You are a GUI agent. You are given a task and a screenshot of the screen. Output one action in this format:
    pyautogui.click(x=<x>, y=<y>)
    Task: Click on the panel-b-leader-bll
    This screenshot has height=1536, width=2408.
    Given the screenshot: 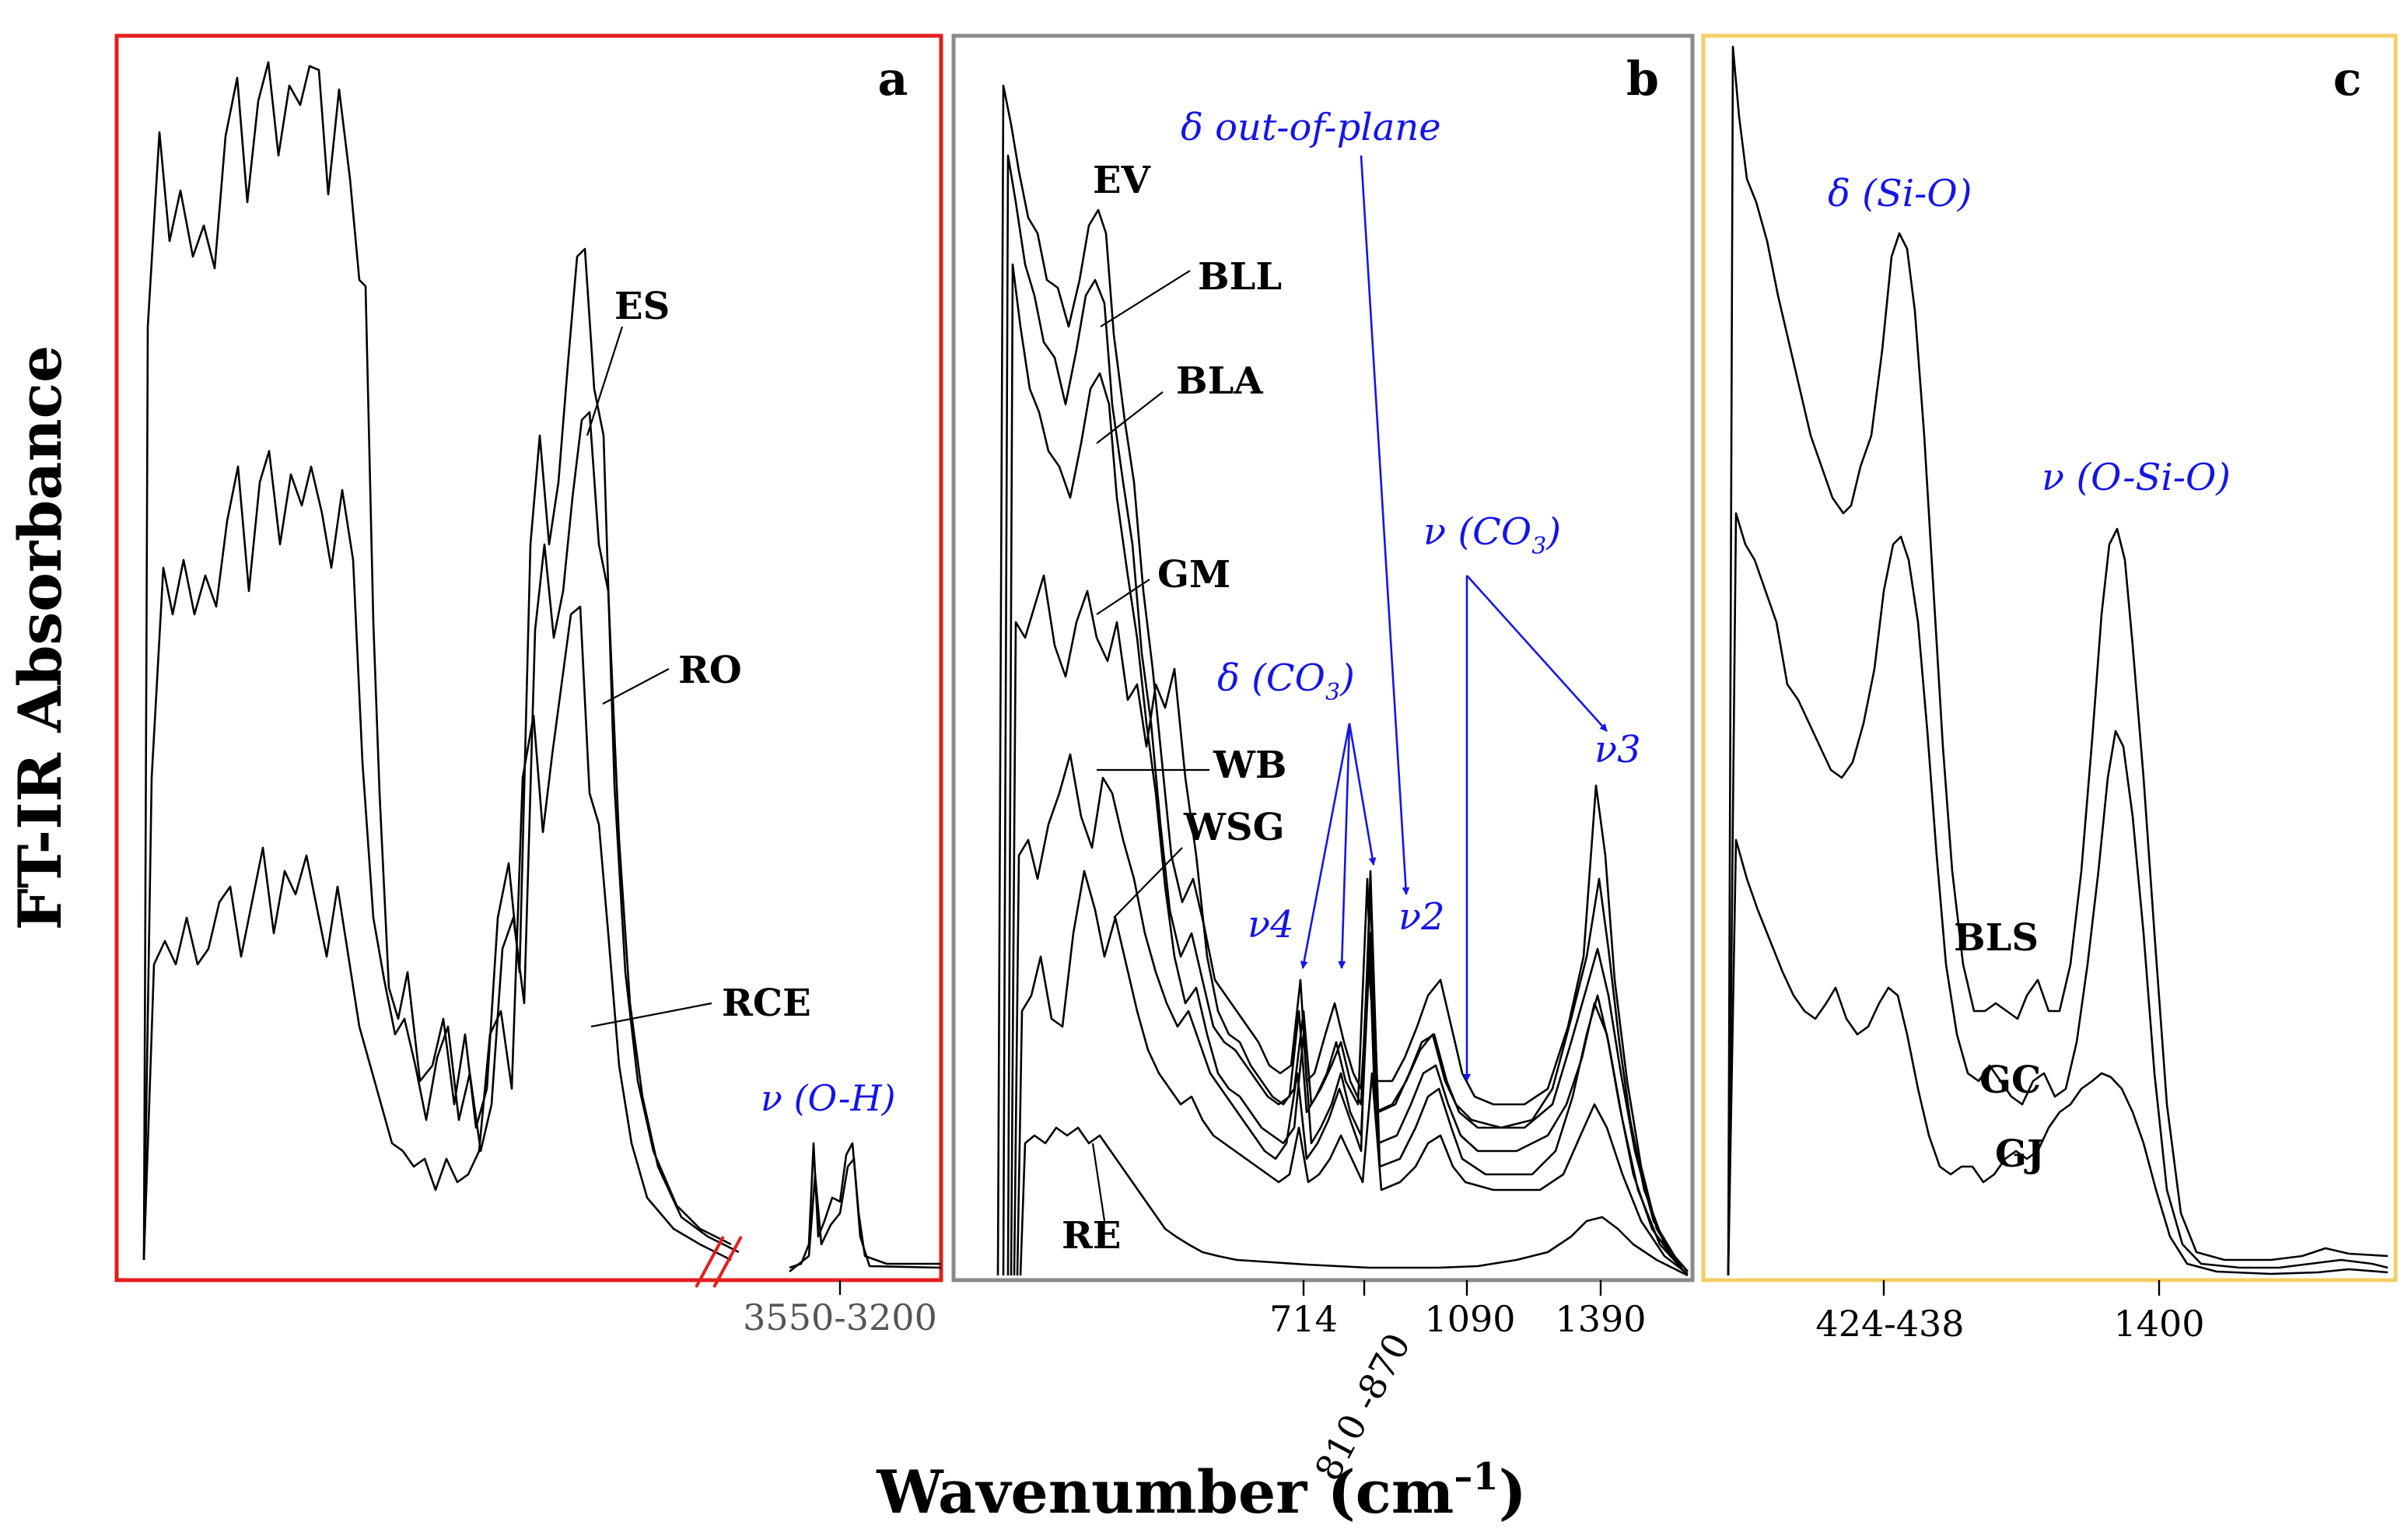 What is the action you would take?
    pyautogui.click(x=1146, y=298)
    